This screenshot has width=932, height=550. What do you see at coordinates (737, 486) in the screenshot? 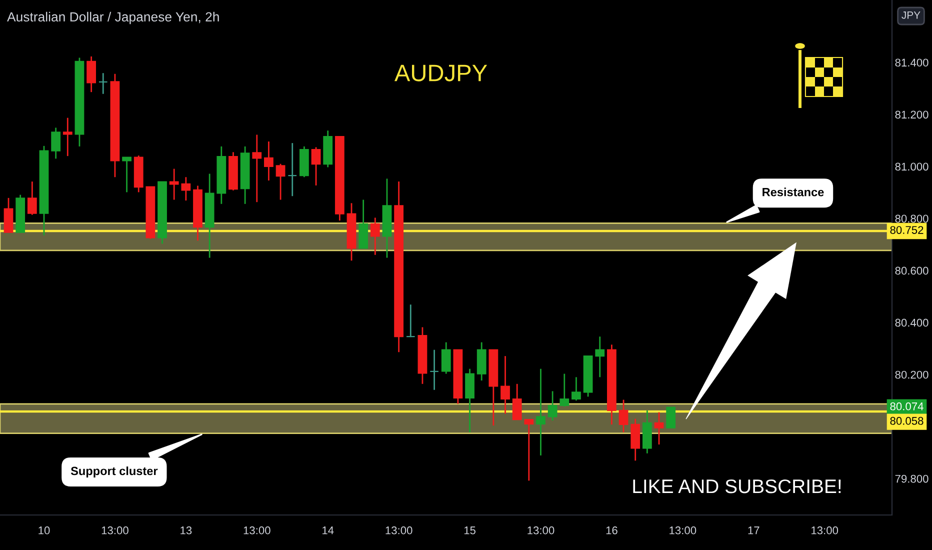
I see `annotation: LIKE AND SUBSCRIBE!` at bounding box center [737, 486].